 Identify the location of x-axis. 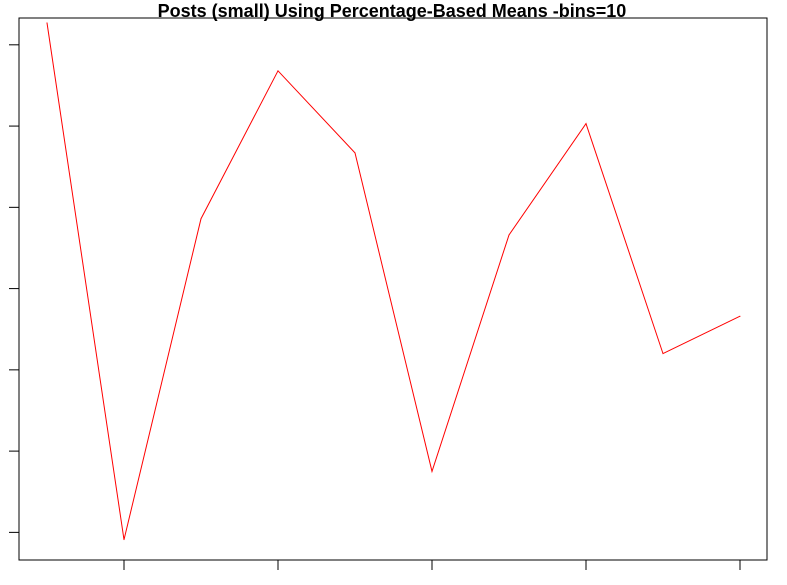
(432, 565).